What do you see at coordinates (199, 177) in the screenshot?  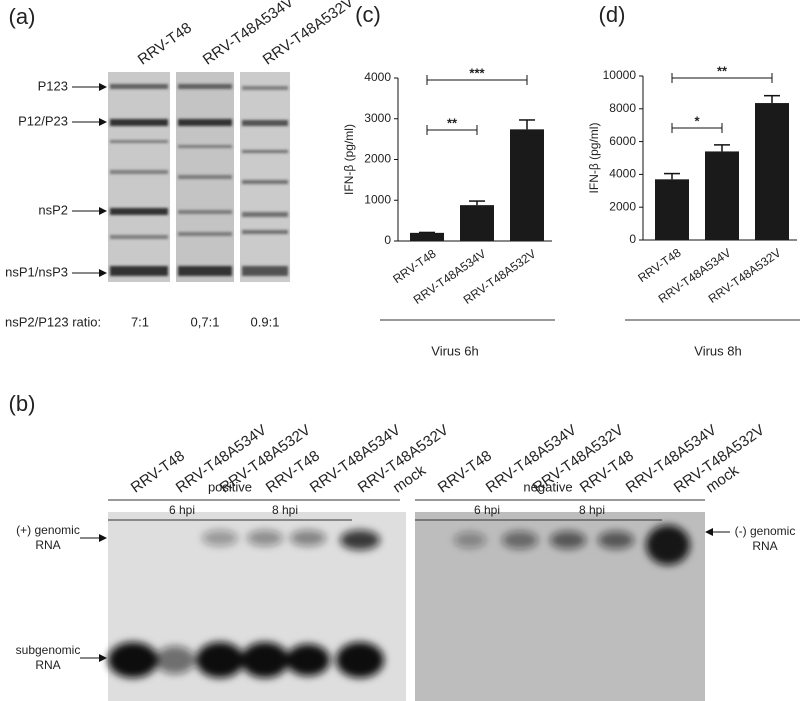 I see `gel-a-image` at bounding box center [199, 177].